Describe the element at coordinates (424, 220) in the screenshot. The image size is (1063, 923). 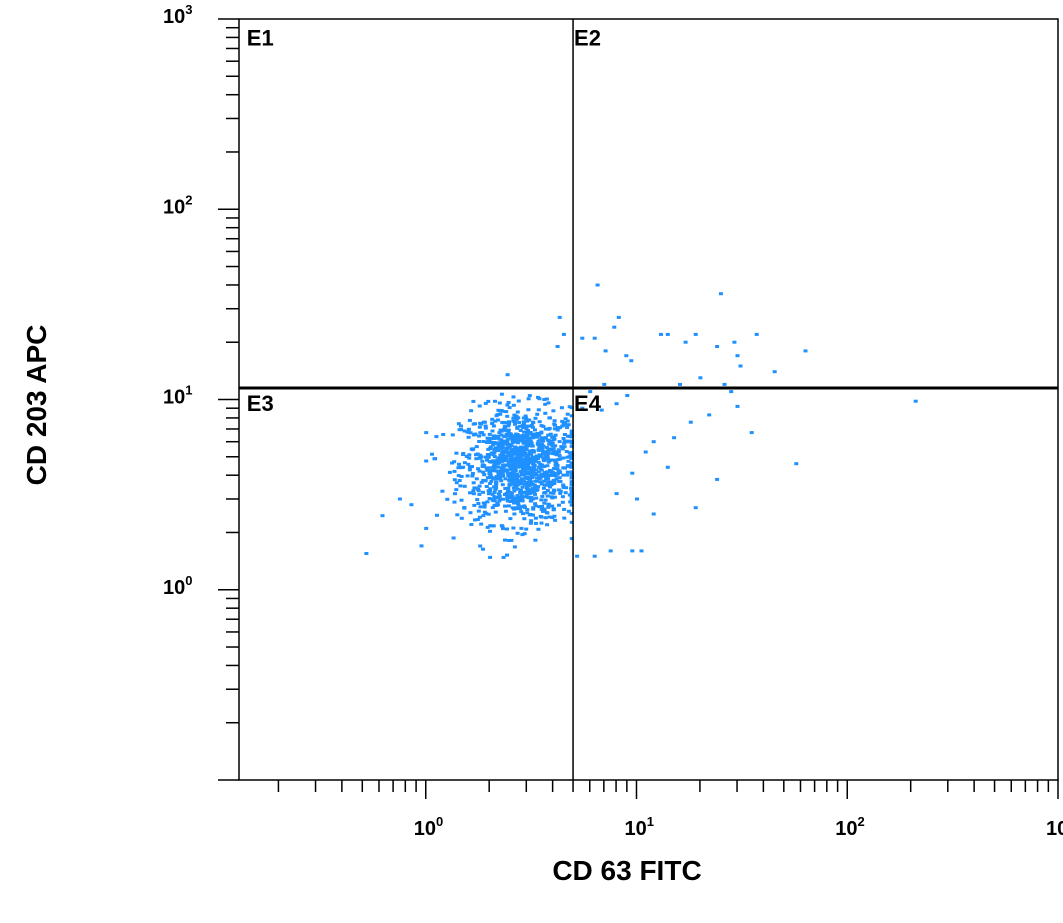
I see `quadrant-labels: E1 E2 E3 E4` at that location.